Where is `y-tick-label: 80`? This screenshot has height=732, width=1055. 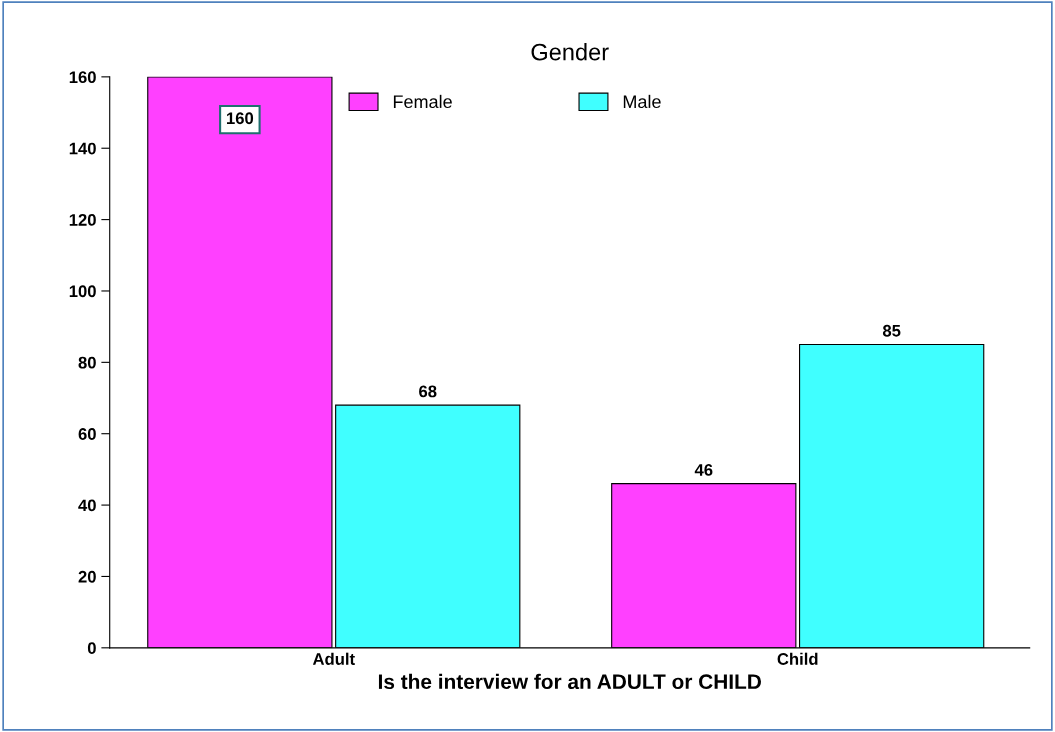 y-tick-label: 80 is located at coordinates (87, 362).